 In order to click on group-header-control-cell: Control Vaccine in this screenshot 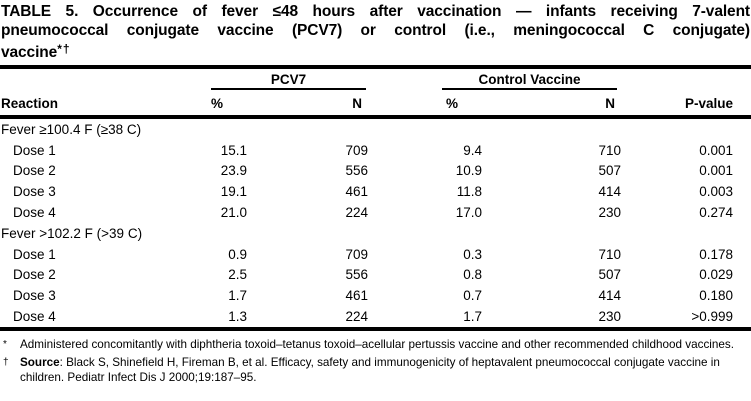, I will do `click(494, 78)`.